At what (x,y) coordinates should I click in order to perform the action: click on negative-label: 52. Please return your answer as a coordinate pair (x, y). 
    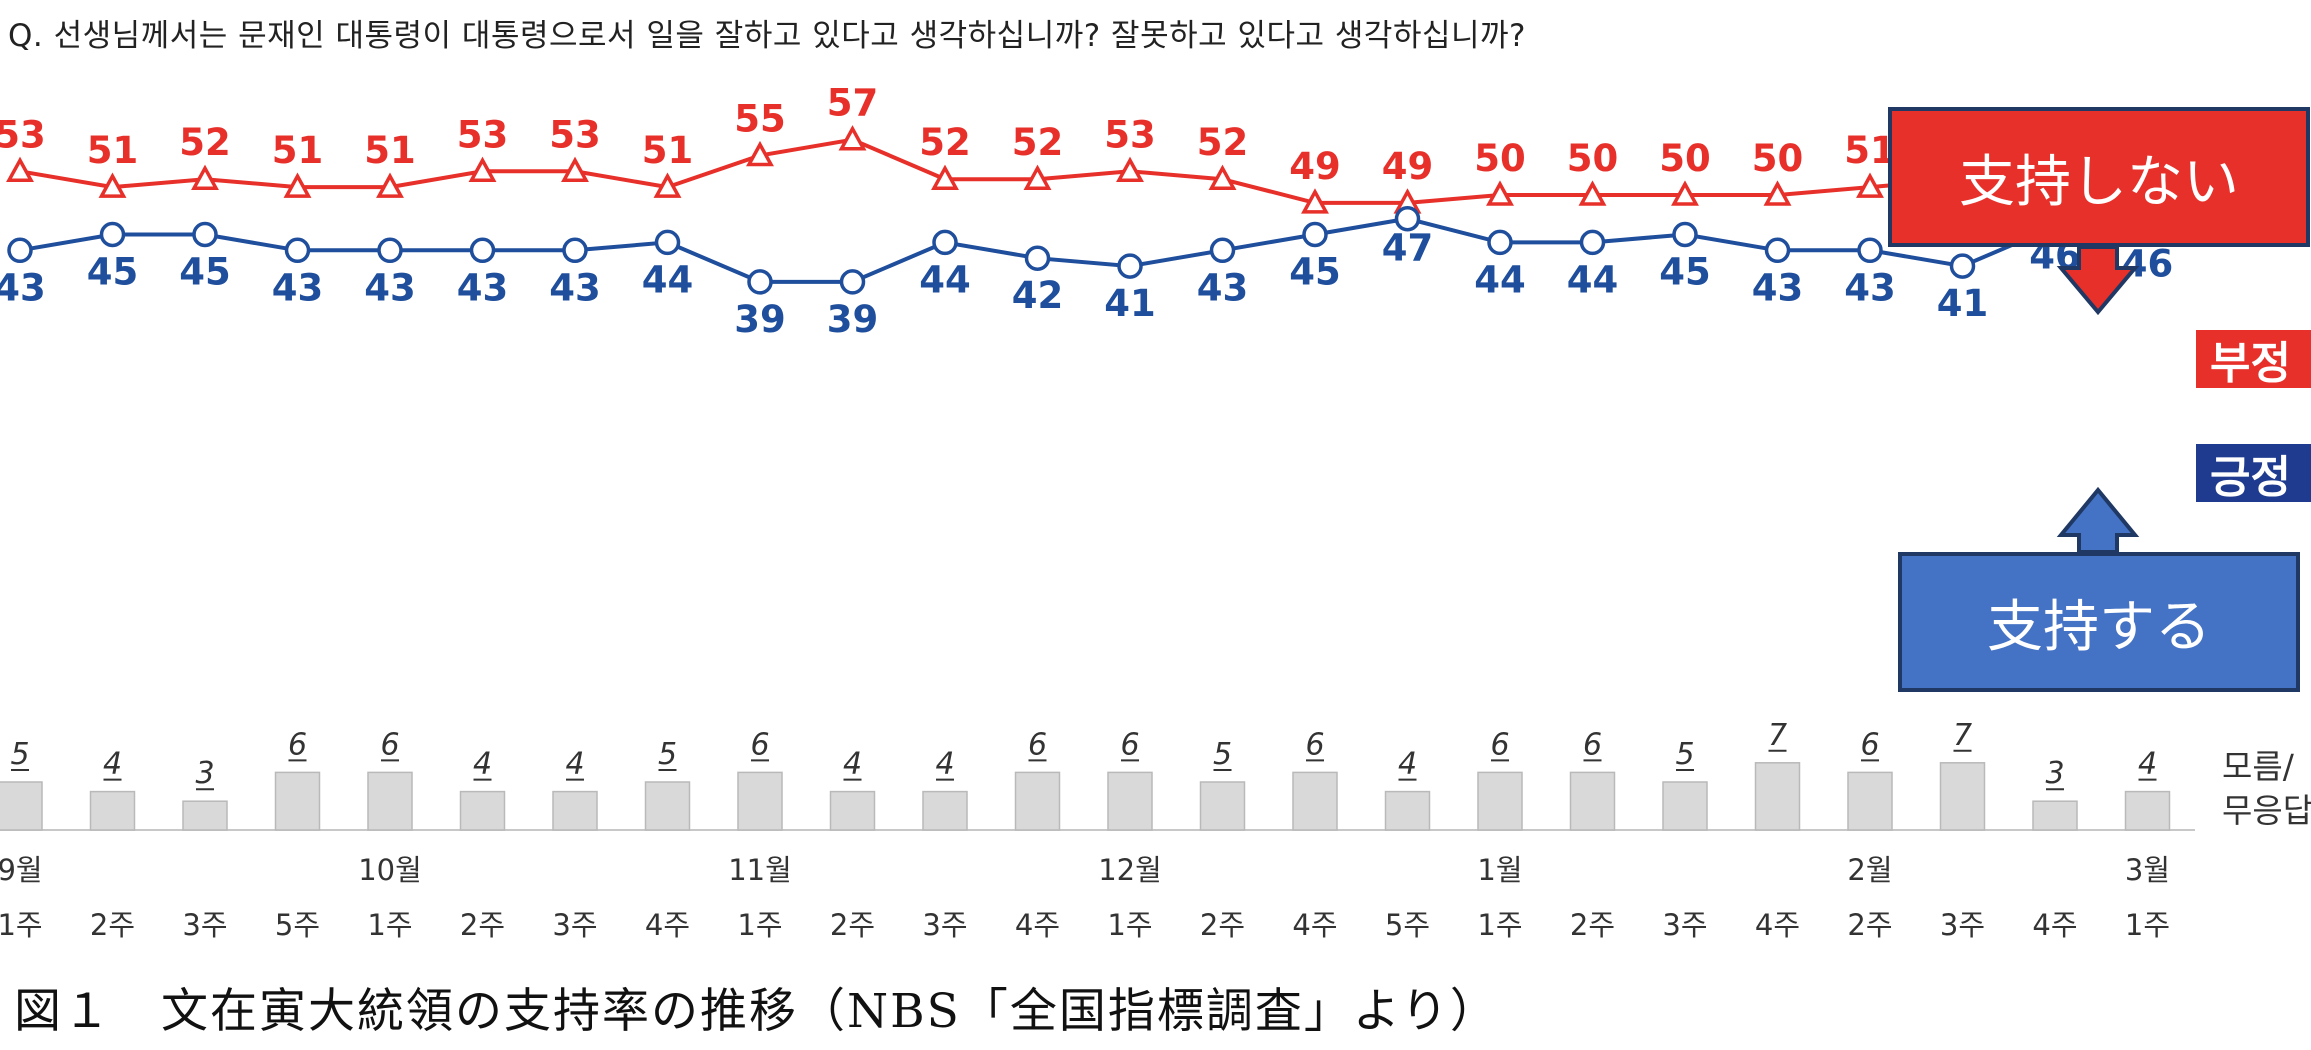
    Looking at the image, I should click on (205, 142).